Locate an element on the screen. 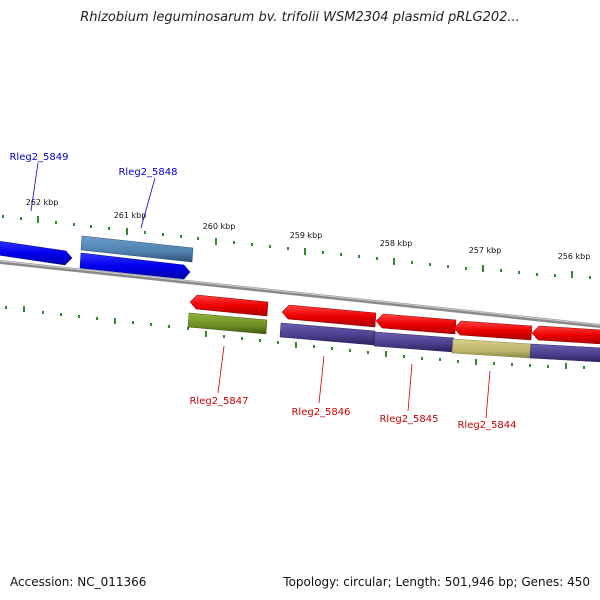 The width and height of the screenshot is (600, 600). gene-label-rleg2-5848: Rleg2_5848 is located at coordinates (147, 172).